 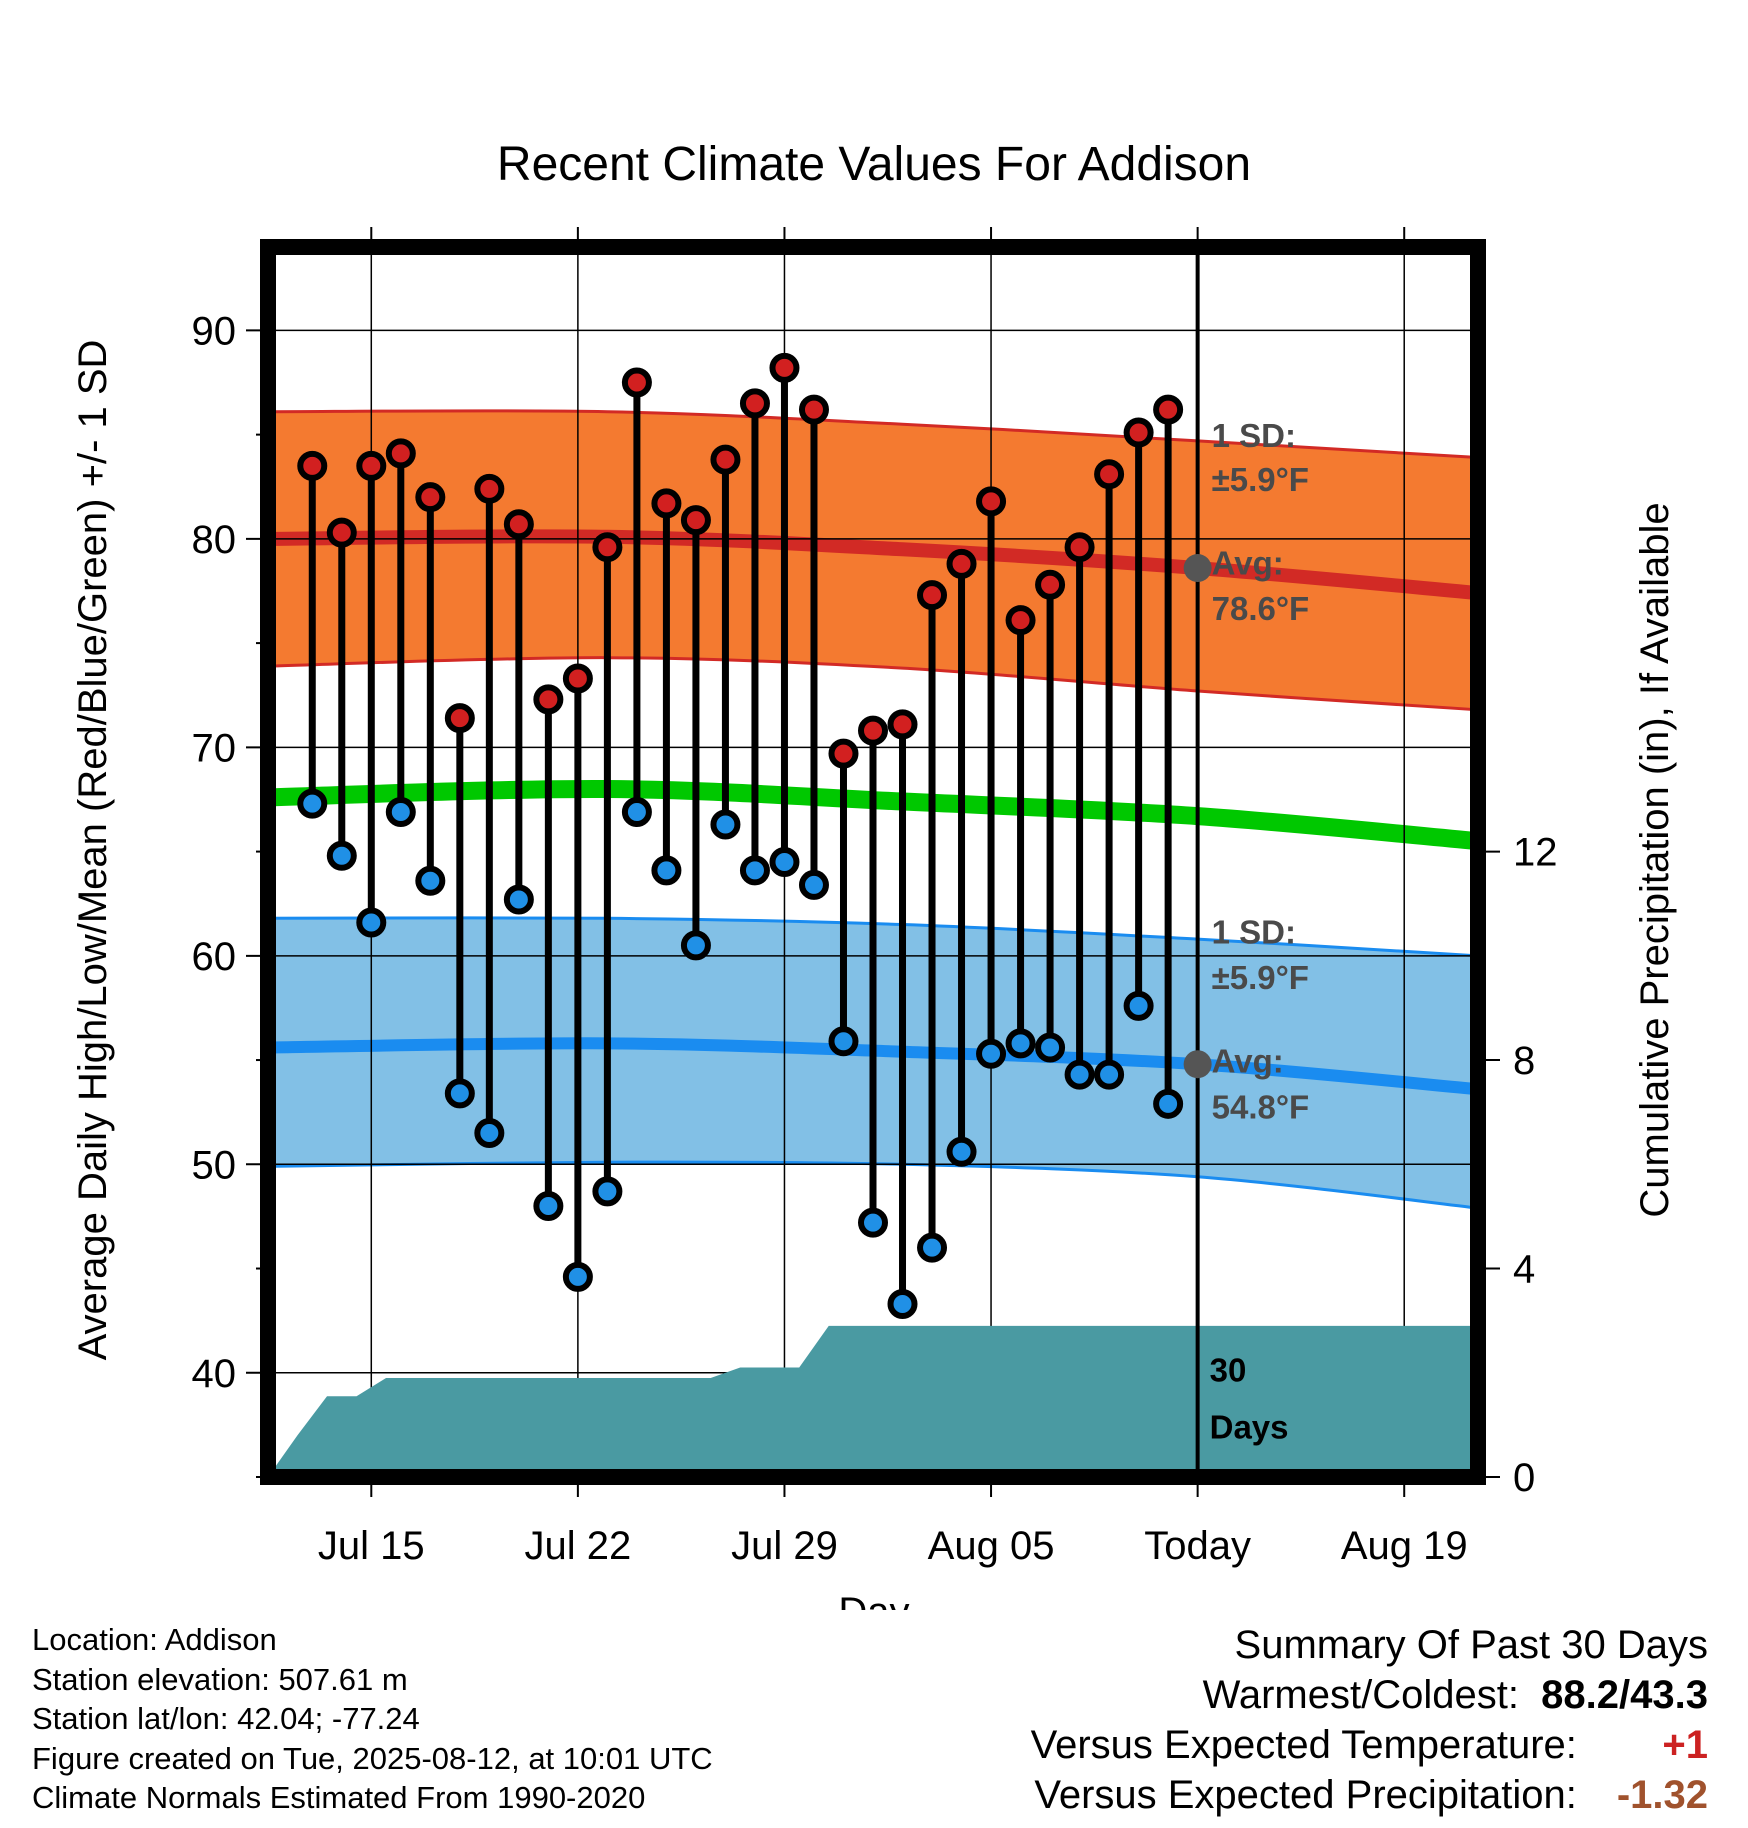 What do you see at coordinates (1254, 435) in the screenshot?
I see `high-sd-label: 1 SD:` at bounding box center [1254, 435].